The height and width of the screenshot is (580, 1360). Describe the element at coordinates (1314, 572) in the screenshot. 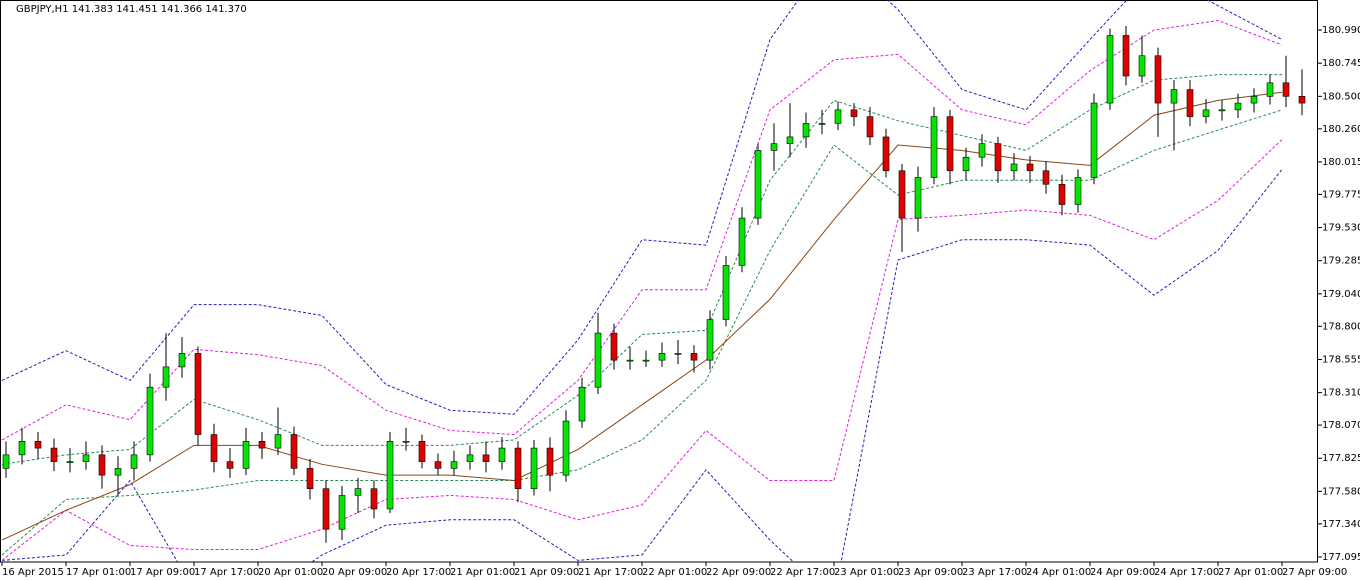

I see `x-tick-label: 27 Apr 09:00` at that location.